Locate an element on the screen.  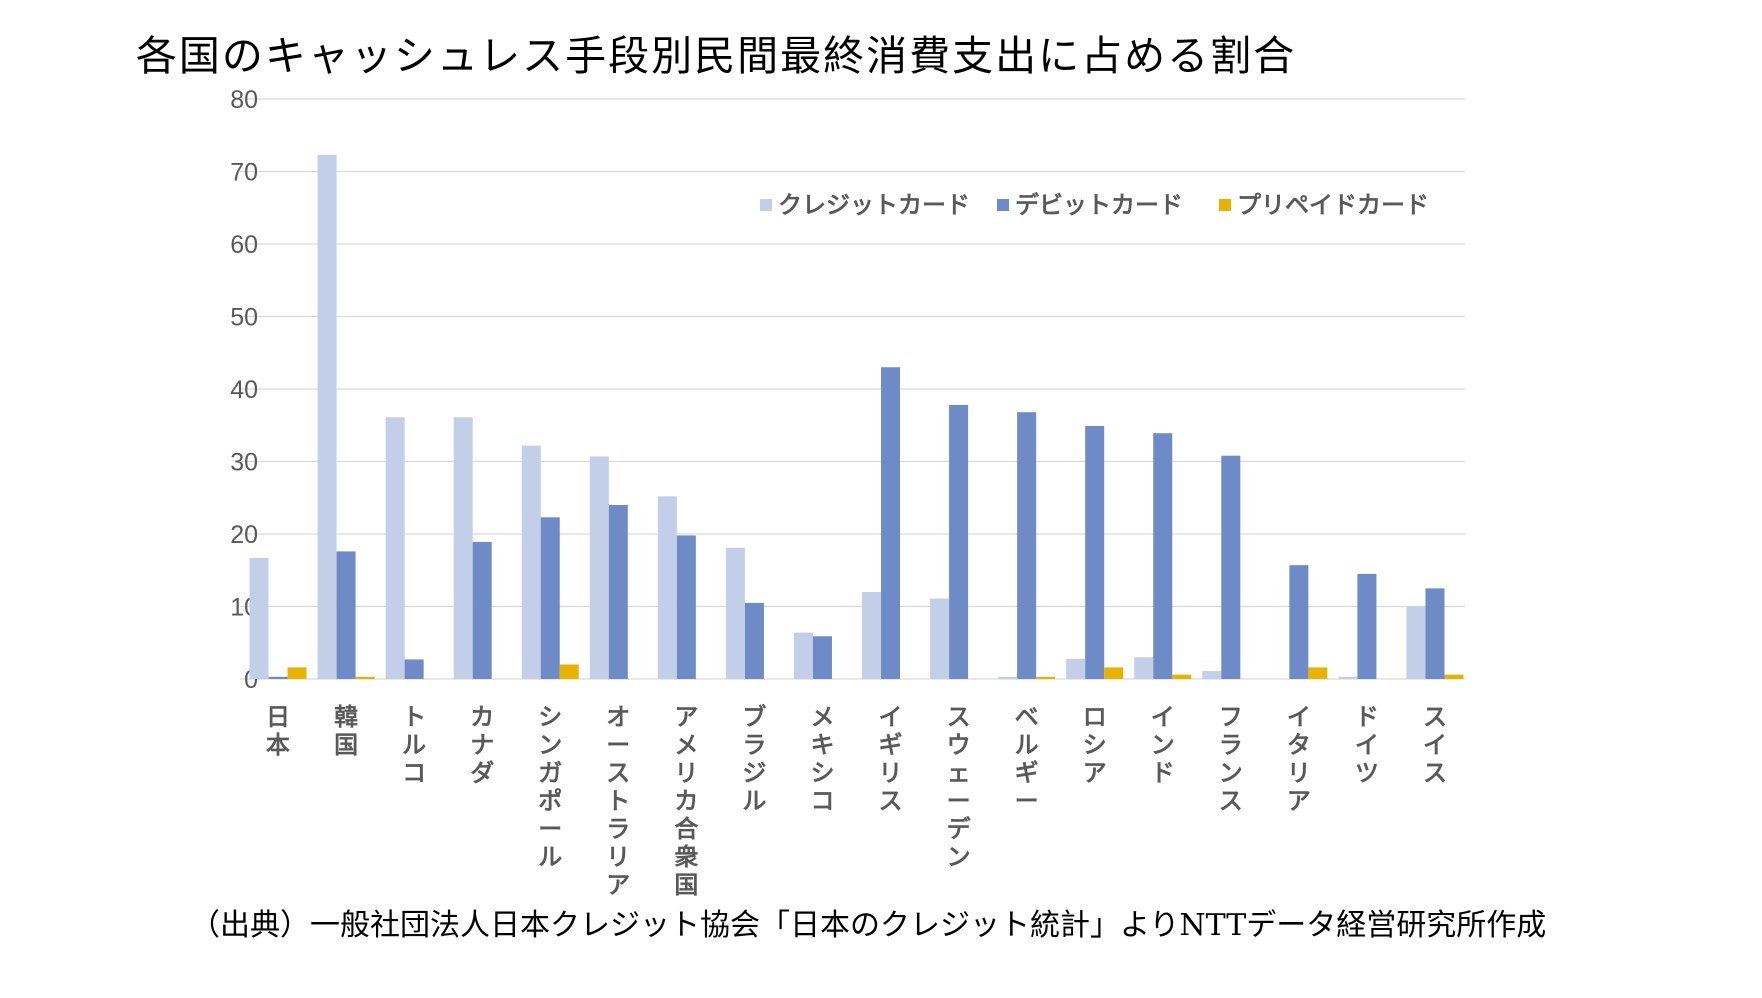
y-tick-label: 60 is located at coordinates (244, 245).